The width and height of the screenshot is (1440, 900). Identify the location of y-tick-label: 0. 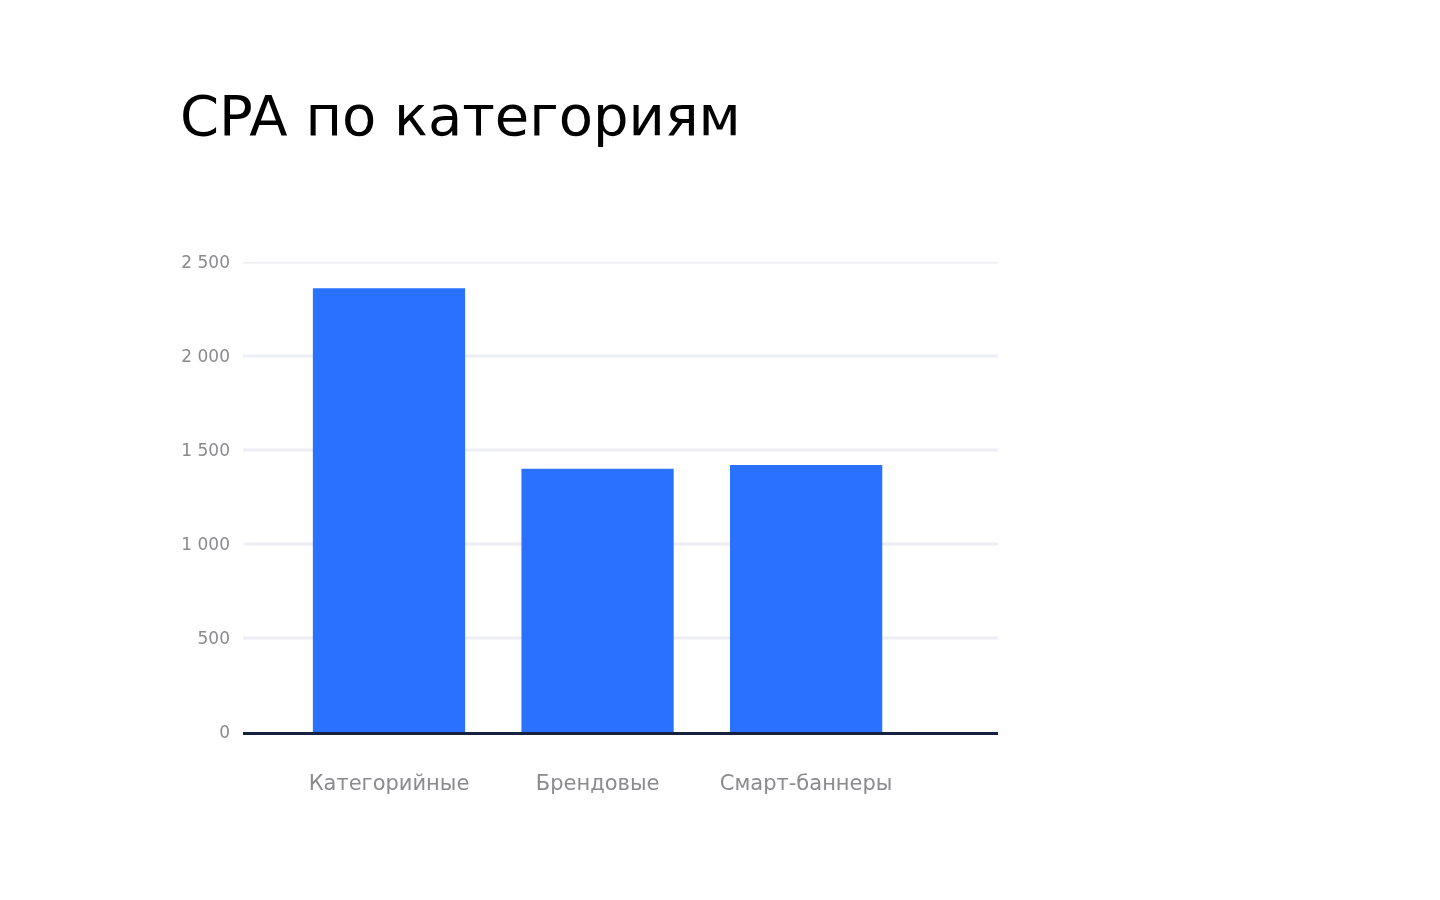
(224, 731).